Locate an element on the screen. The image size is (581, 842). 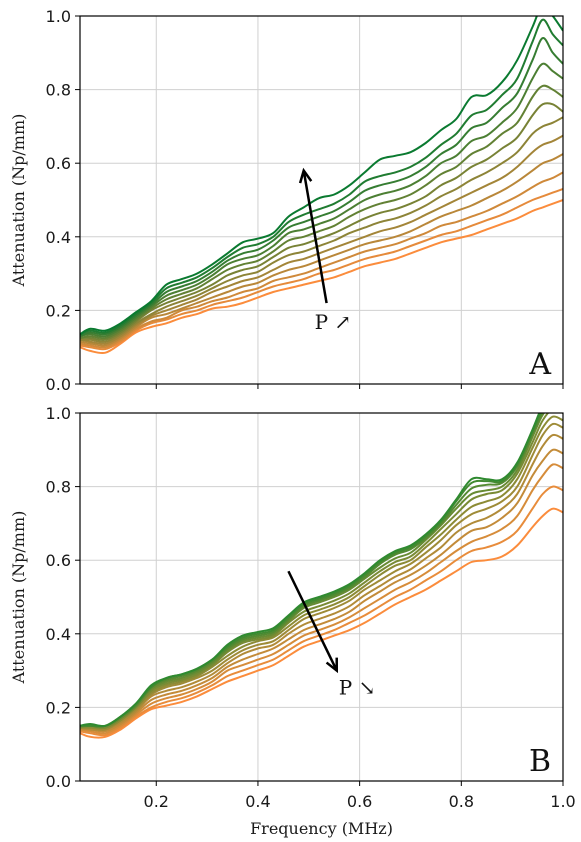
x-tick-label: 1.0 is located at coordinates (562, 801).